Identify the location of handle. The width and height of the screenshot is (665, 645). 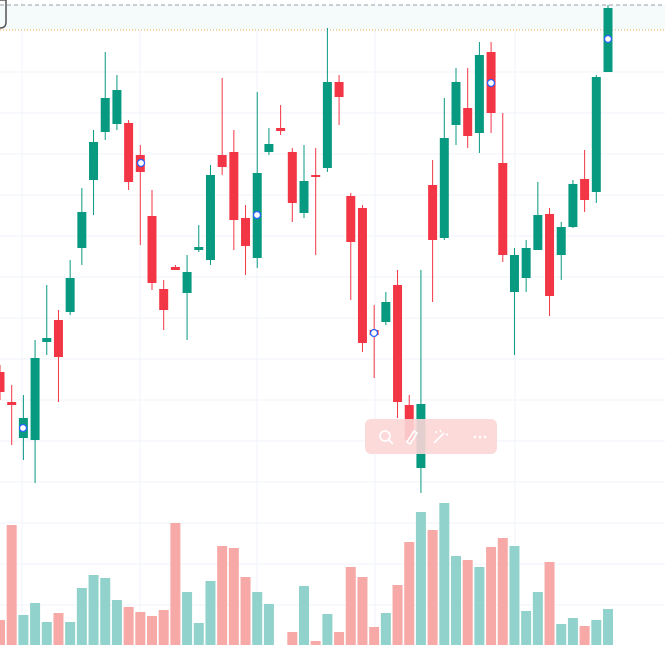
(3, 14).